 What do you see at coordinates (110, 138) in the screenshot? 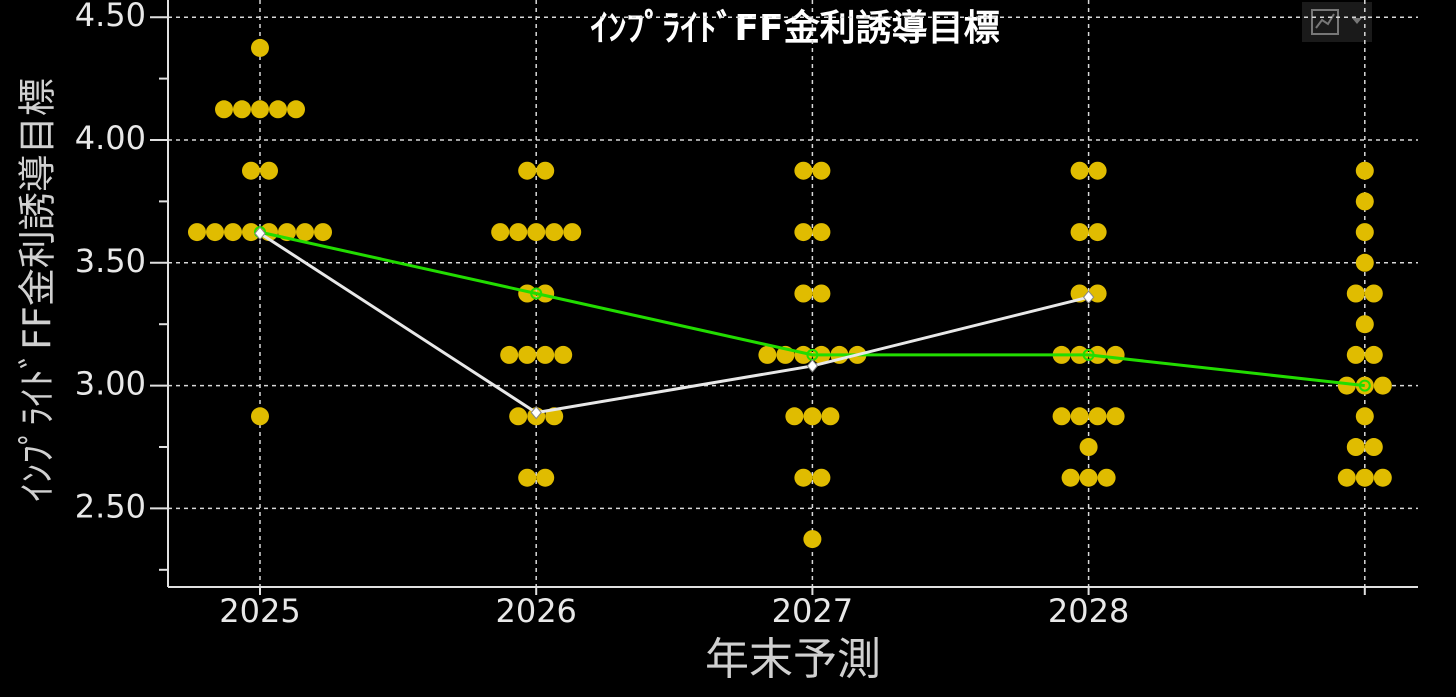
I see `y-tick-label: 4.00` at bounding box center [110, 138].